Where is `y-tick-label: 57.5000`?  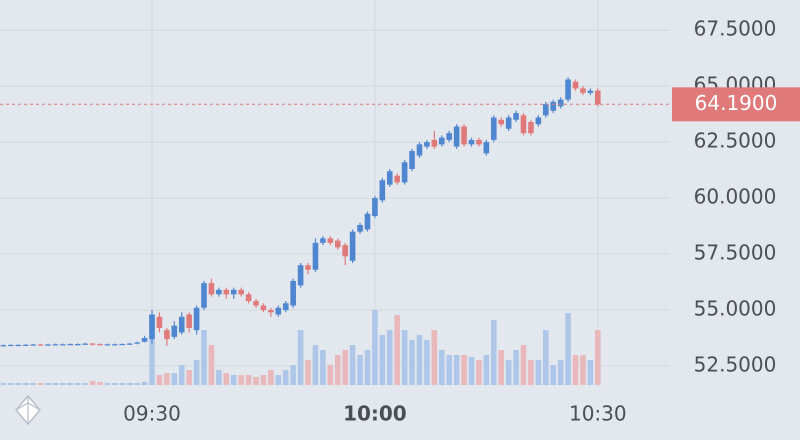
y-tick-label: 57.5000 is located at coordinates (735, 253).